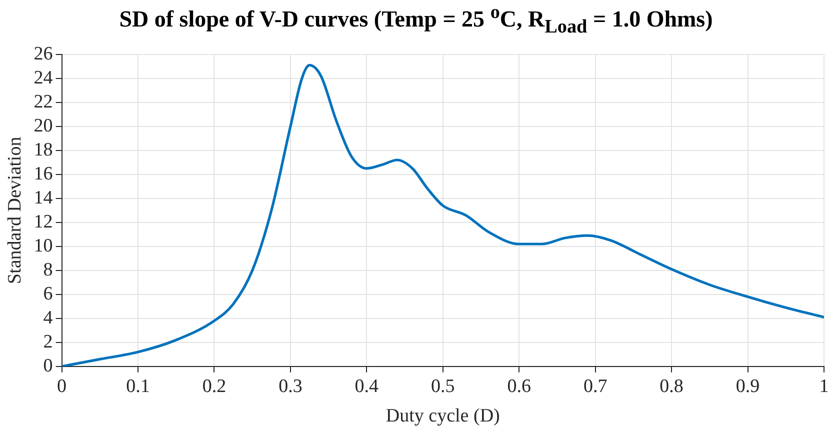  What do you see at coordinates (43, 101) in the screenshot?
I see `y-tick-label: 22` at bounding box center [43, 101].